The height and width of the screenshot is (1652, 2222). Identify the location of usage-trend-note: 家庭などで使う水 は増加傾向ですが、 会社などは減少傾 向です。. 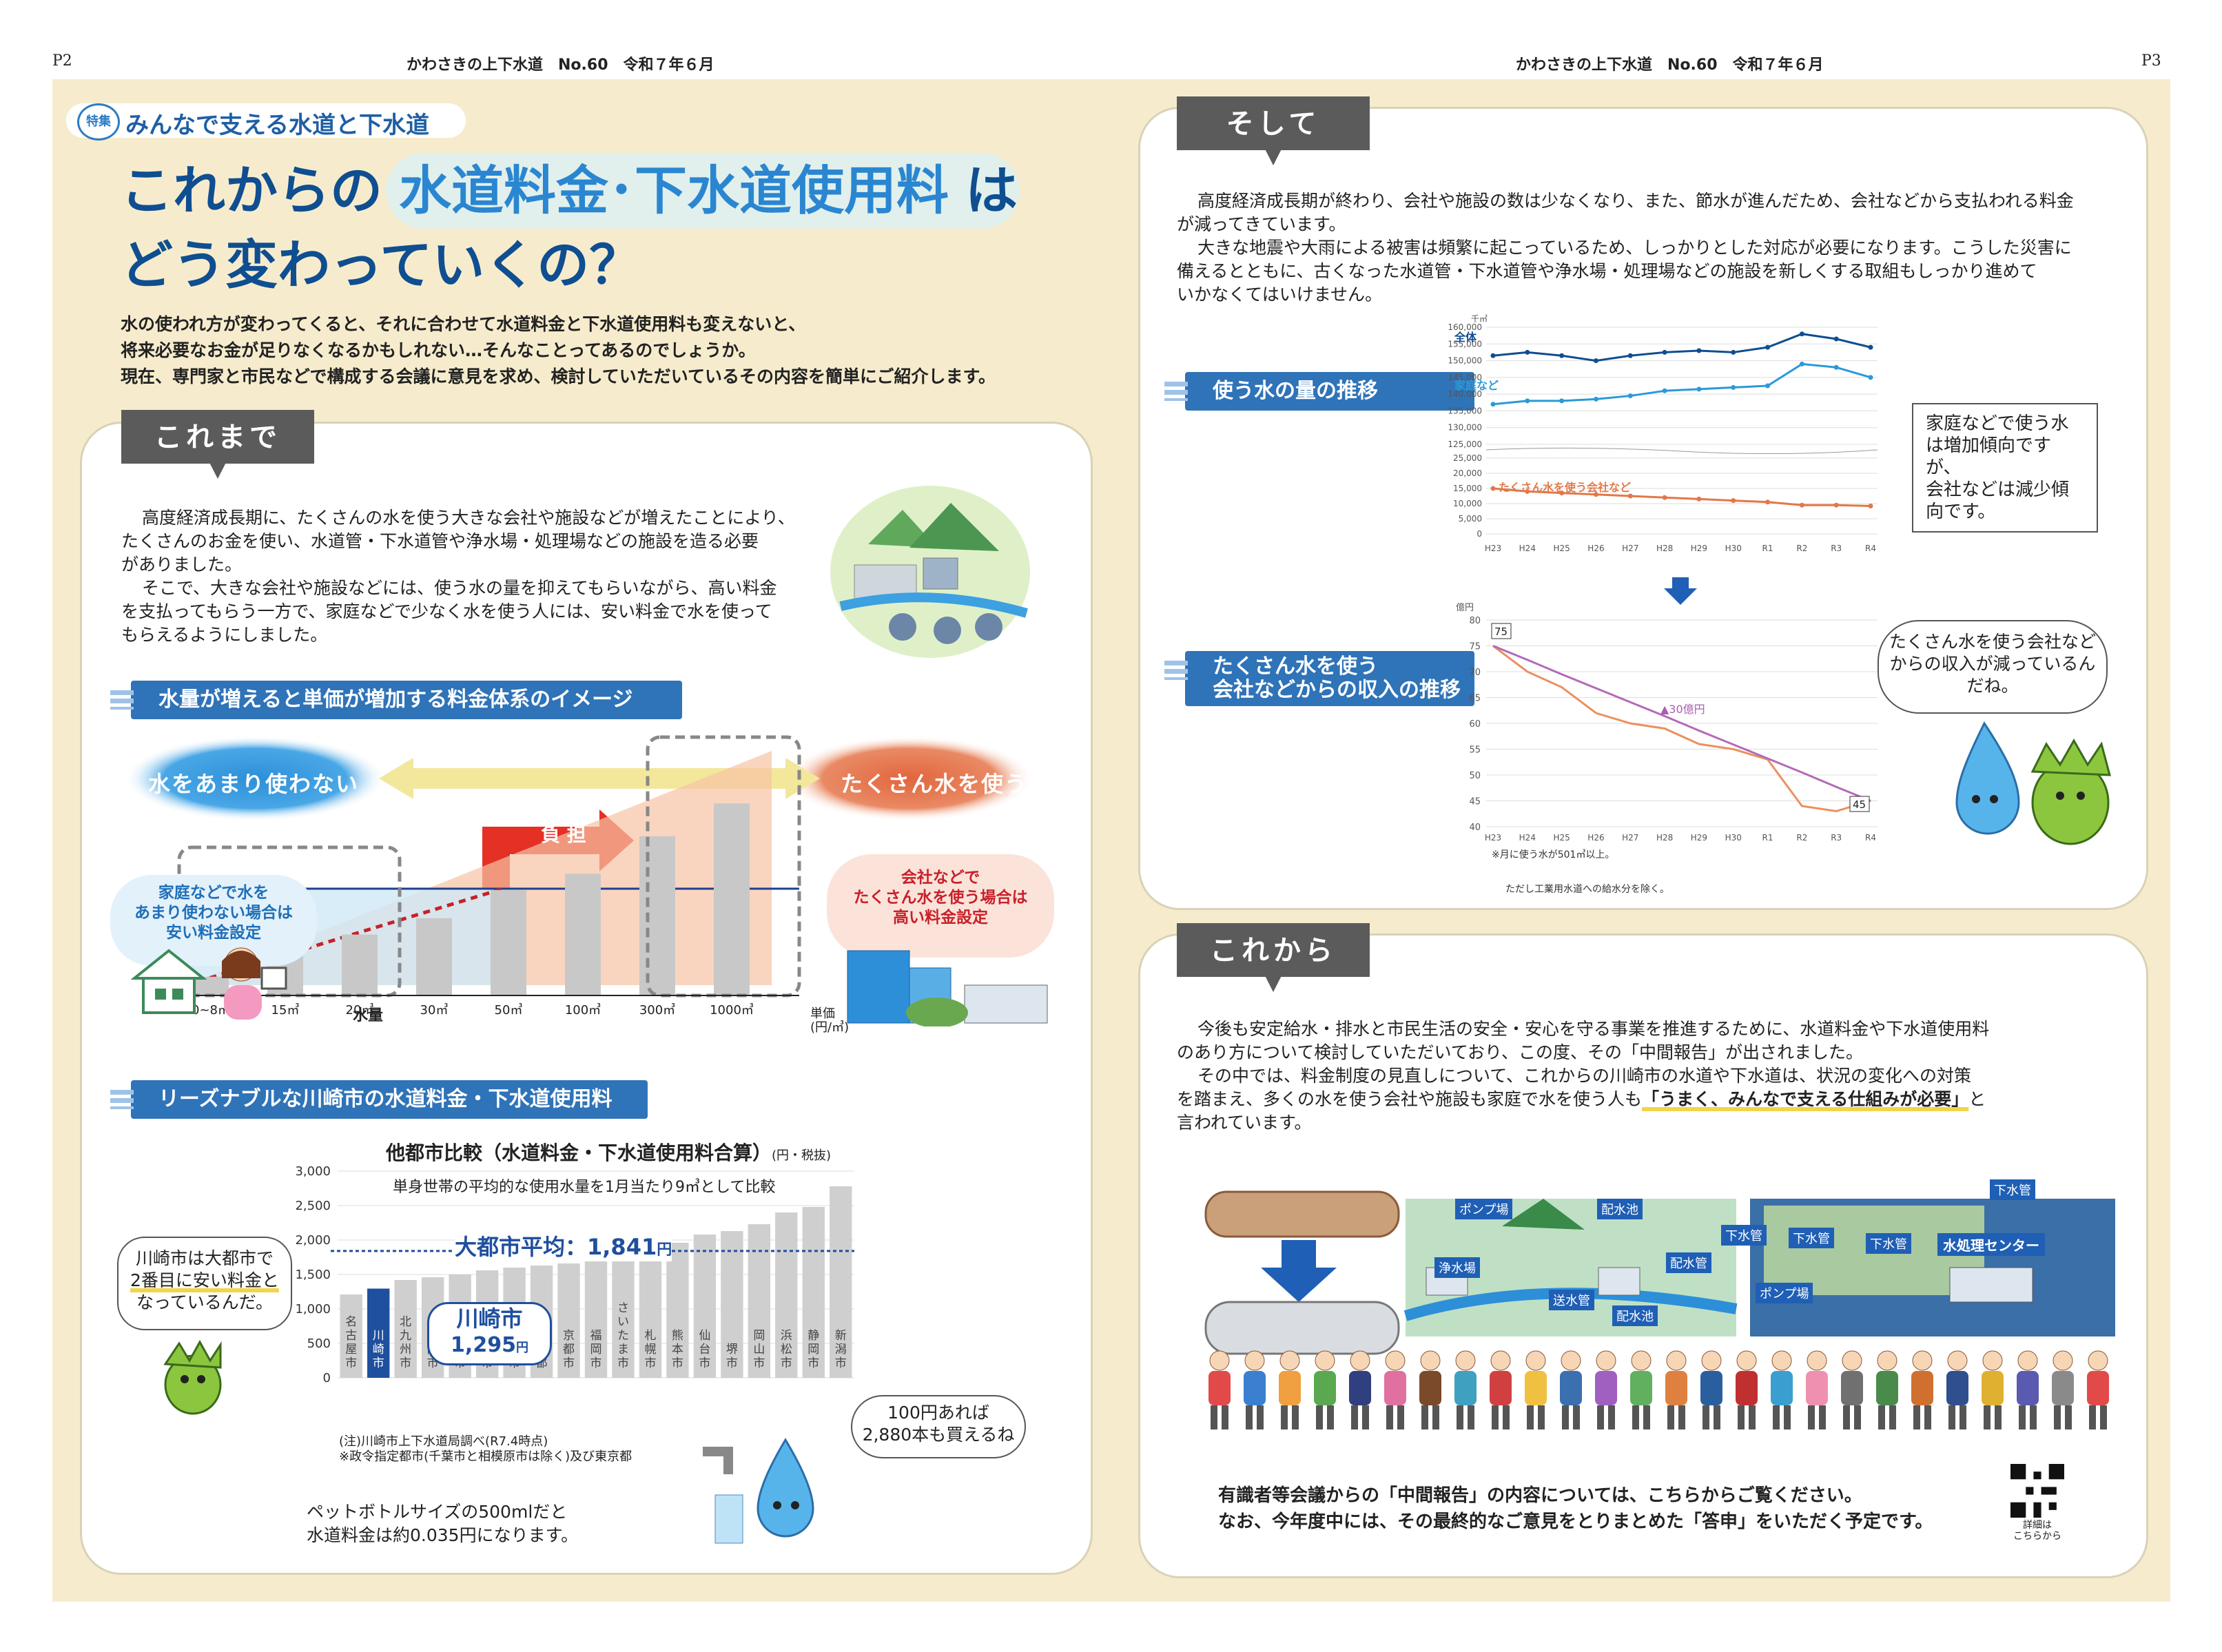
(2005, 468).